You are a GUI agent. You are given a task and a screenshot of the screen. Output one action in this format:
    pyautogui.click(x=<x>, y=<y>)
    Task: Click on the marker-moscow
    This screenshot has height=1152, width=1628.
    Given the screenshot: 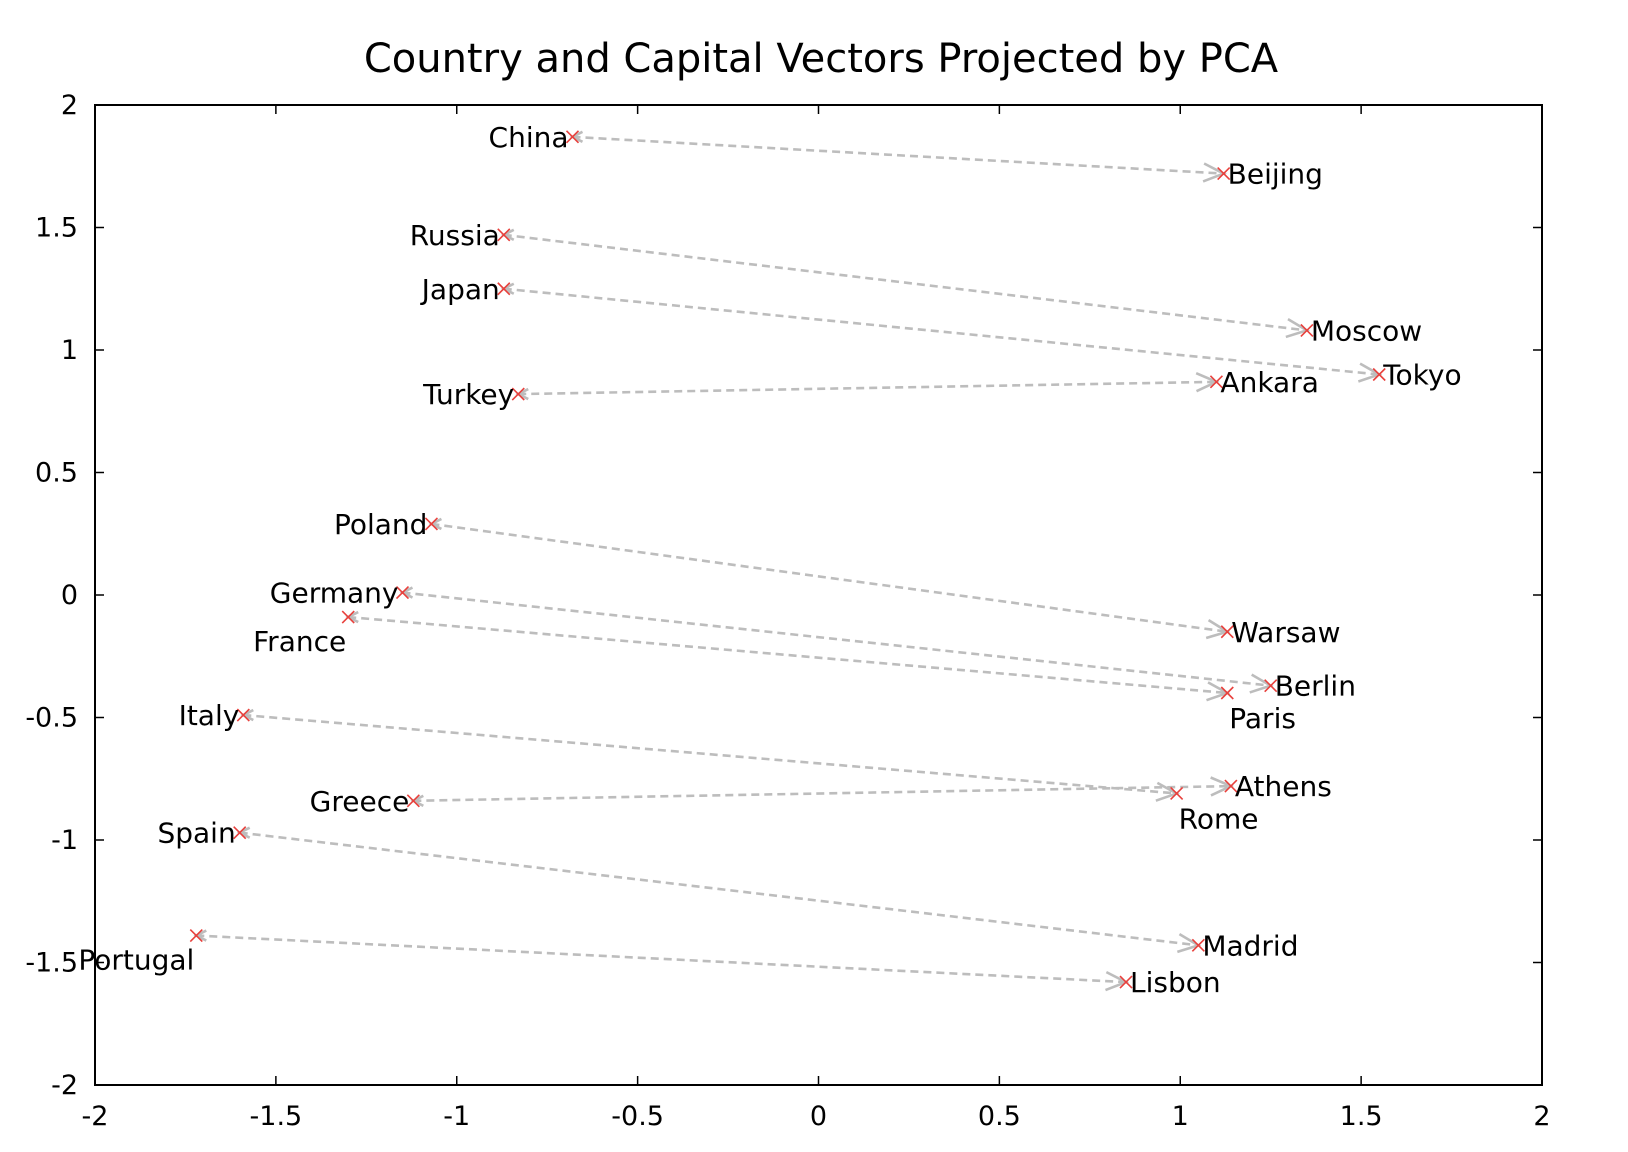 What is the action you would take?
    pyautogui.click(x=1307, y=330)
    